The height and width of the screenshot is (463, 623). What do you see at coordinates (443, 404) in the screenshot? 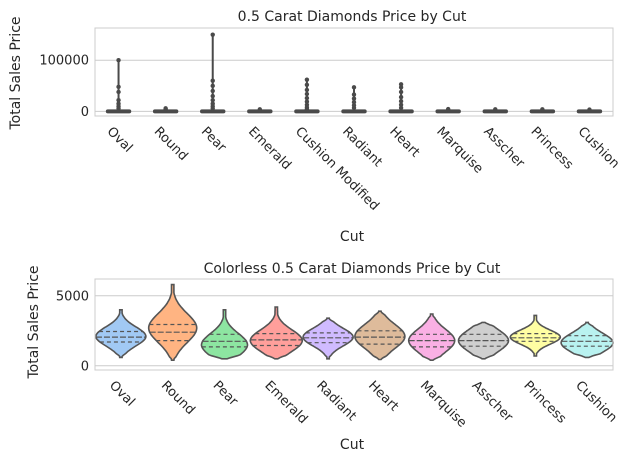
I see `chart-bottom-x-tick-label: Marquise` at bounding box center [443, 404].